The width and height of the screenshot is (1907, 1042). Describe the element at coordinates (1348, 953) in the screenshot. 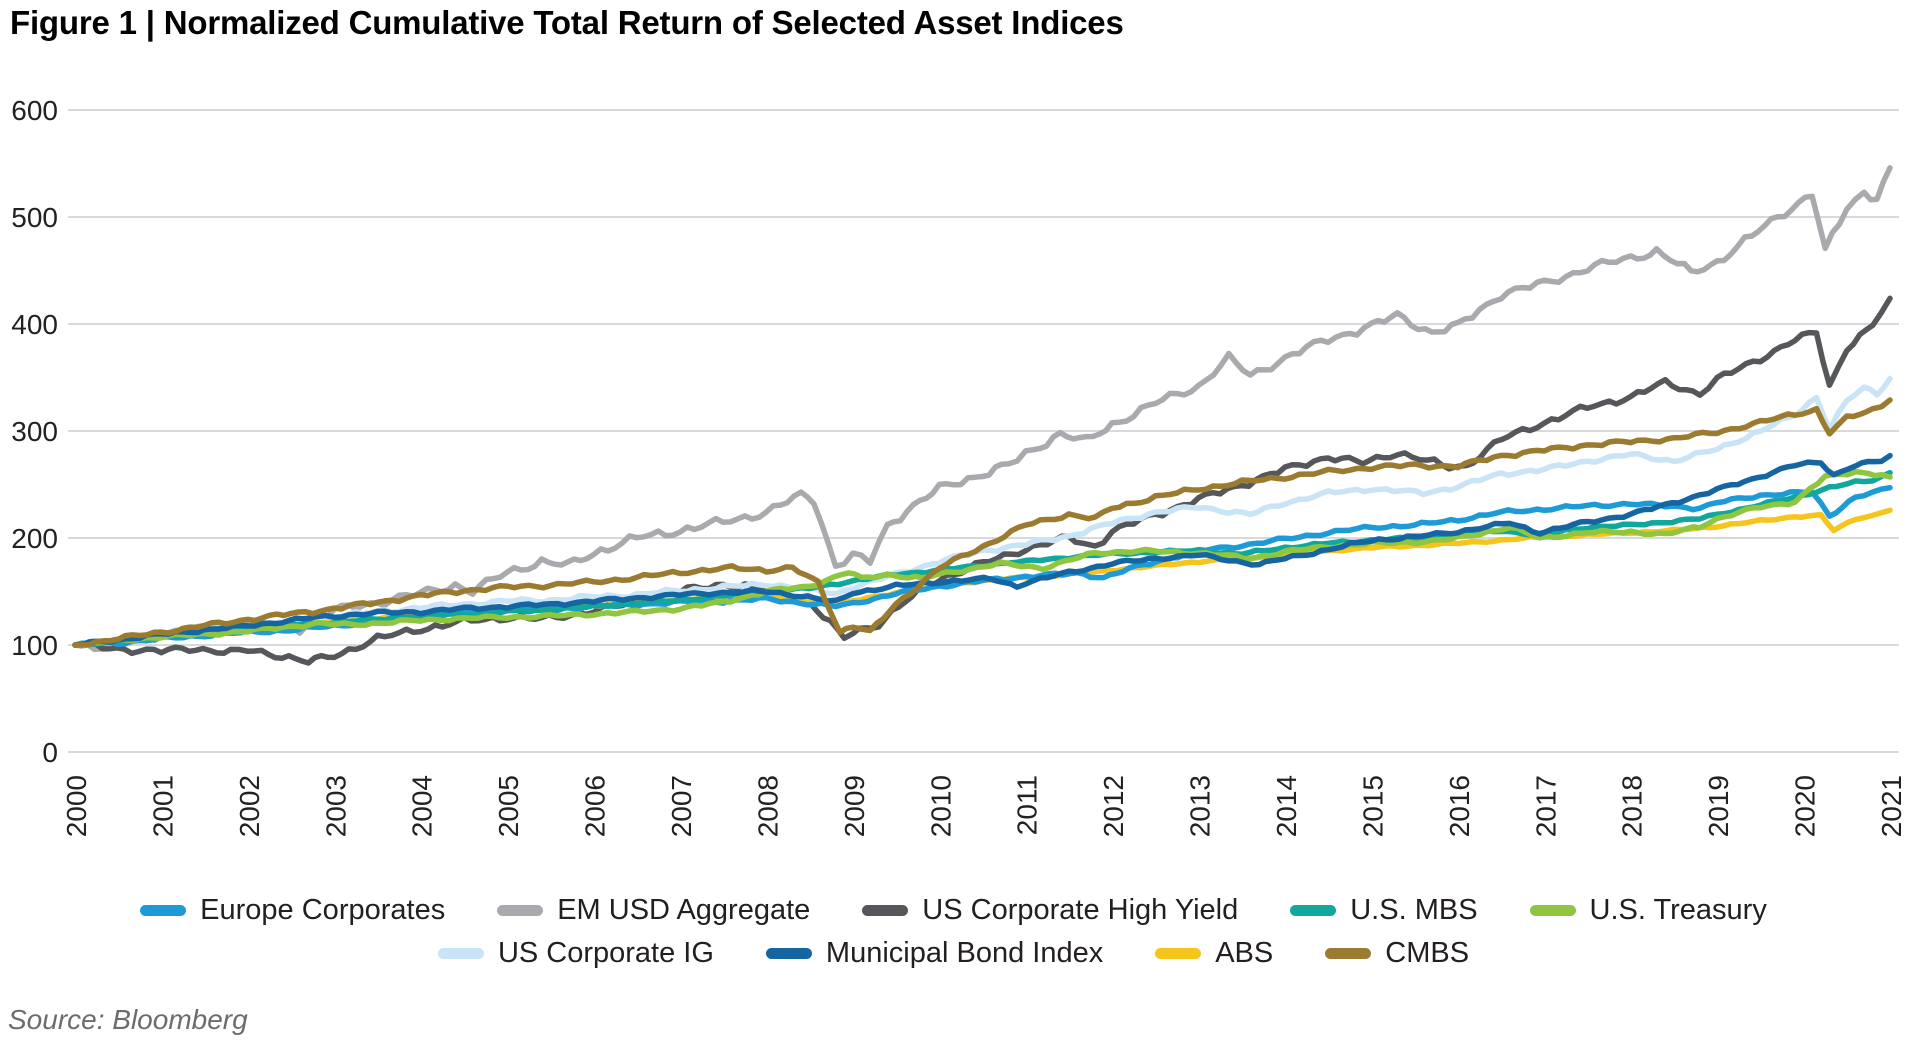

I see `legend-swatch-cmbs` at that location.